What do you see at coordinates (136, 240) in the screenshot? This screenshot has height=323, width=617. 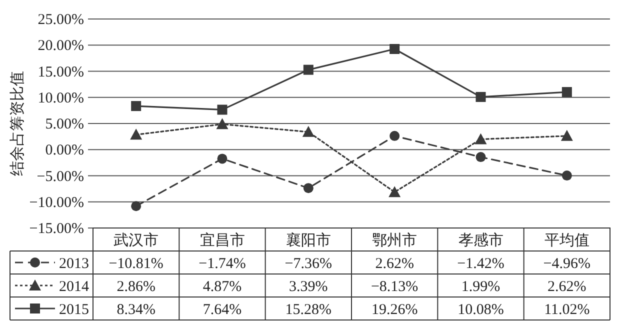 I see `x-tick-label: 武汉市` at bounding box center [136, 240].